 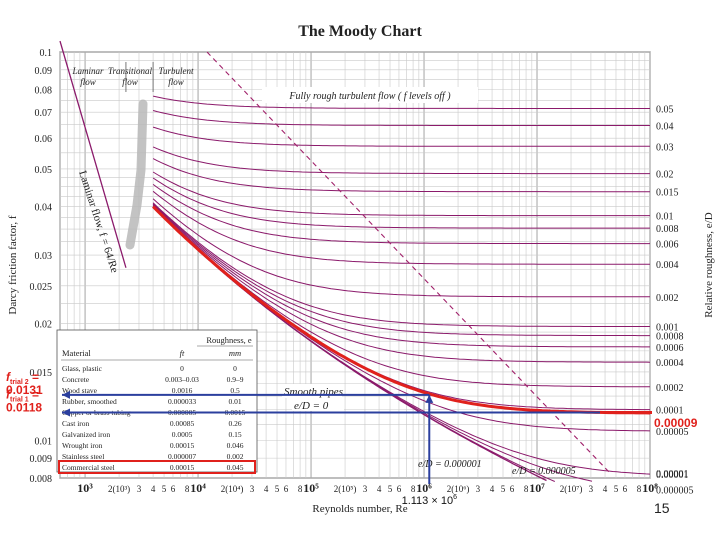 I want to click on table-cell: 0.0005, so click(x=182, y=434).